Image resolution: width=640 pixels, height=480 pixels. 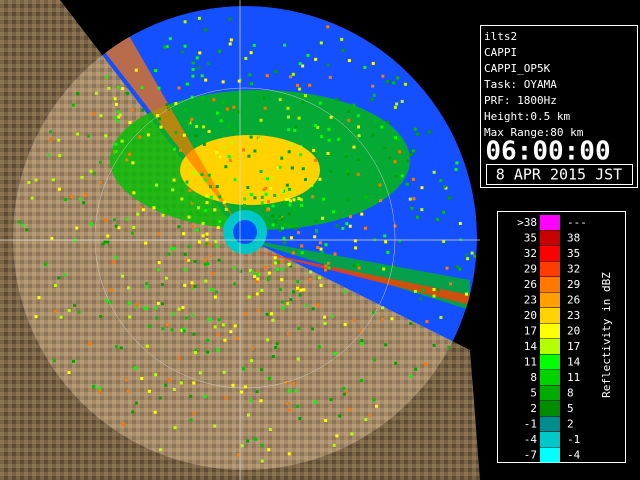 I want to click on legend-to: 11, so click(x=573, y=377).